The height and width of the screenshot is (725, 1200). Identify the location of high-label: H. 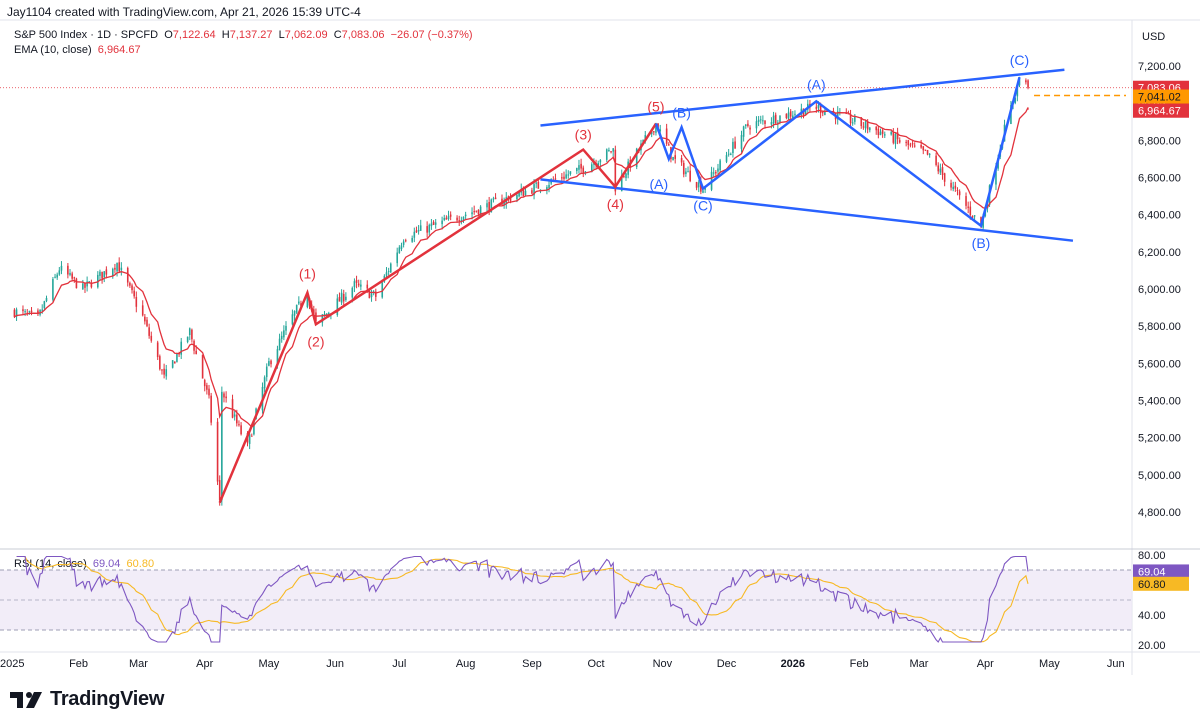
(225, 35).